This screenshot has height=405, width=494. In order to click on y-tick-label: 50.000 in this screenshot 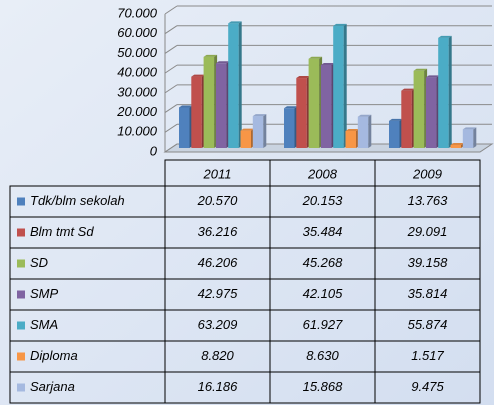, I will do `click(137, 52)`.